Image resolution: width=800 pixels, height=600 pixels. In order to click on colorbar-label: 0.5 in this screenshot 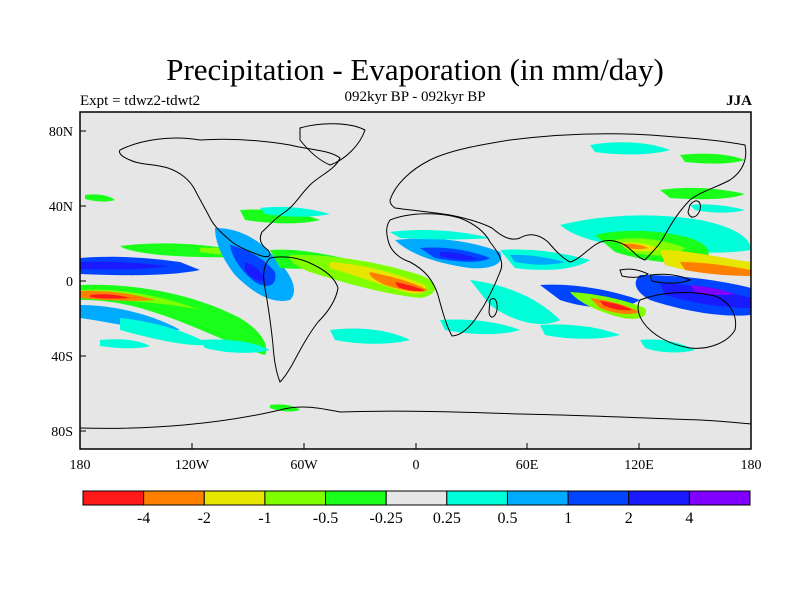, I will do `click(507, 518)`.